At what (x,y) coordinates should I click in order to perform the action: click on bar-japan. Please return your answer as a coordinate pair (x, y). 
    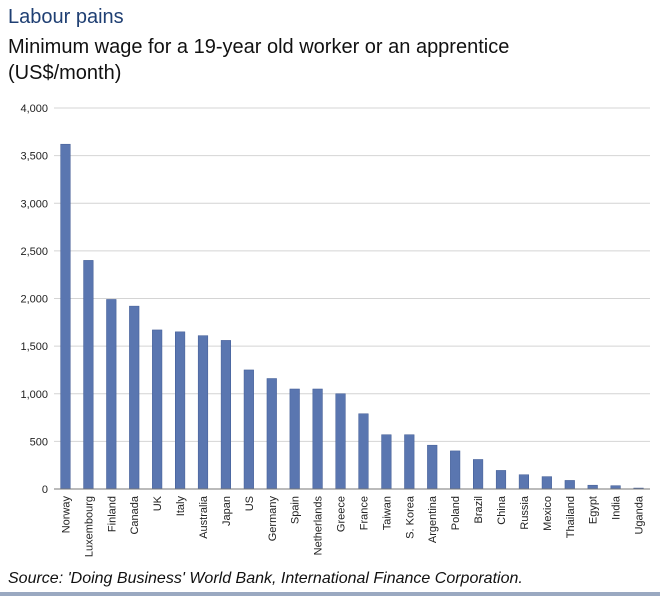
    Looking at the image, I should click on (225, 415).